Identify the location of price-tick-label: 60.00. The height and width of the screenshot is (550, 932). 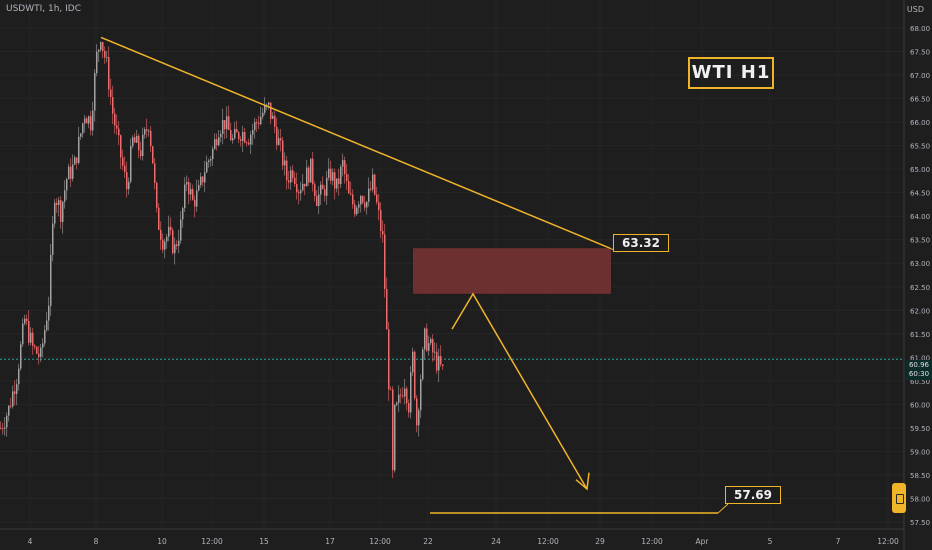
(920, 405).